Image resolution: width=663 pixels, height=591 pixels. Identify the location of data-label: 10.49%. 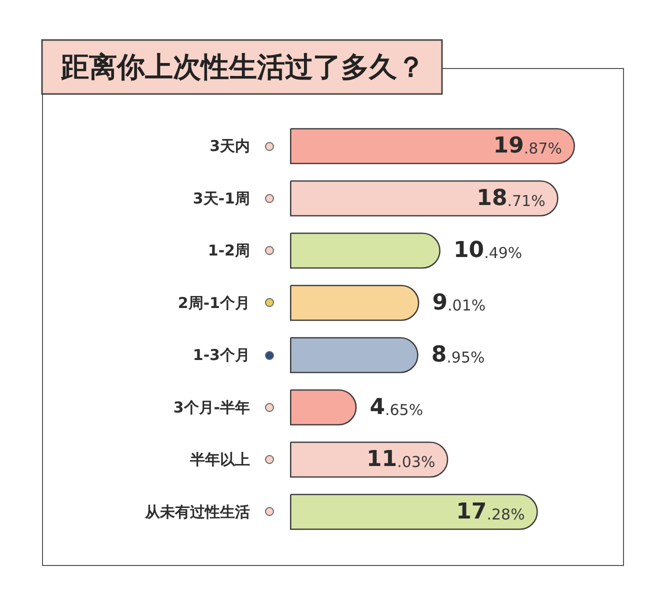
(487, 251).